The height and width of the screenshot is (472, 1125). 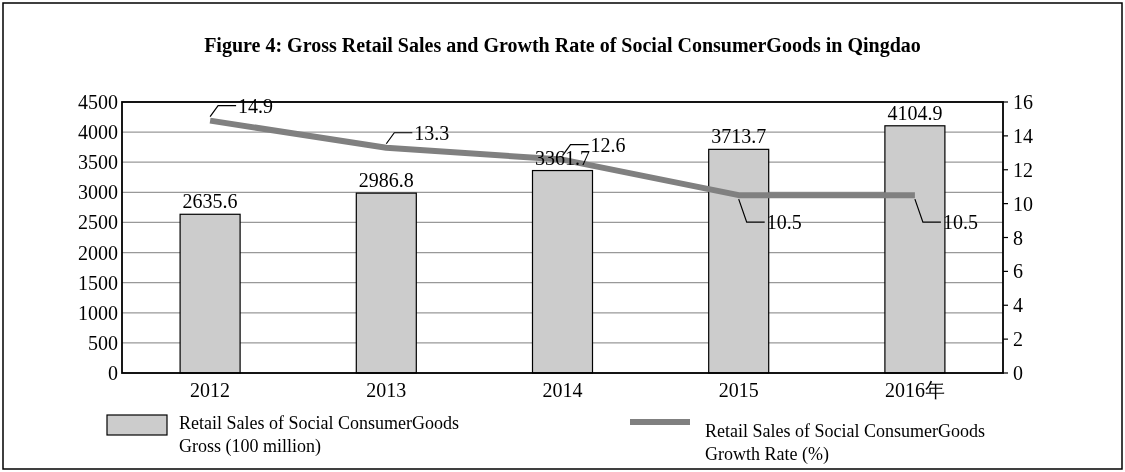 What do you see at coordinates (739, 136) in the screenshot?
I see `data-label: 3713.7` at bounding box center [739, 136].